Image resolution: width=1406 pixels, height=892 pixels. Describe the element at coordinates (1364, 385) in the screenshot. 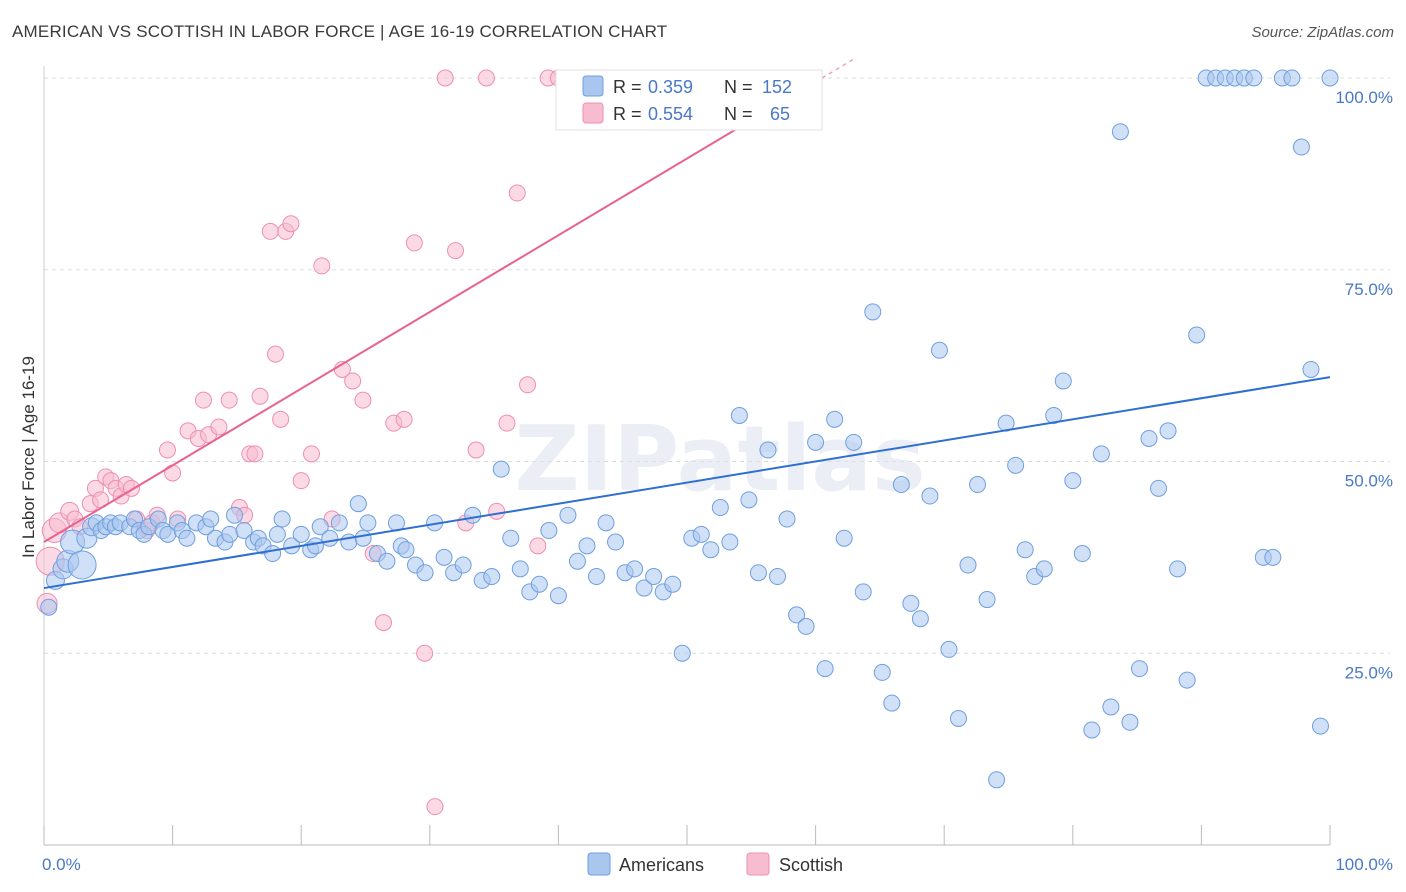

I see `y-tick-labels: 25.0% 50.0% 75.0% 100.0%` at that location.